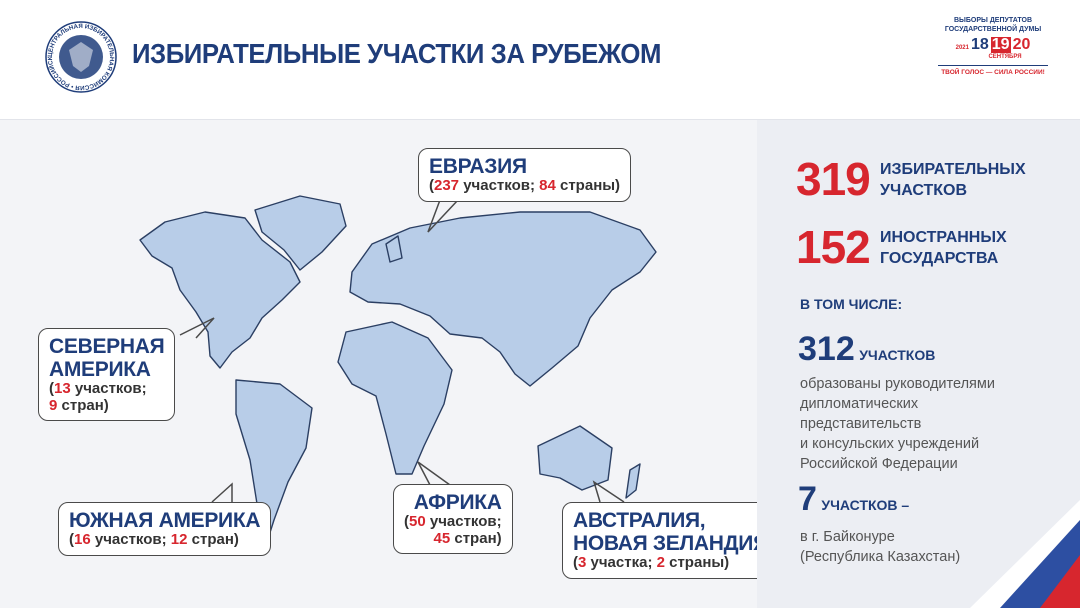  I want to click on region-number: 237, so click(447, 186).